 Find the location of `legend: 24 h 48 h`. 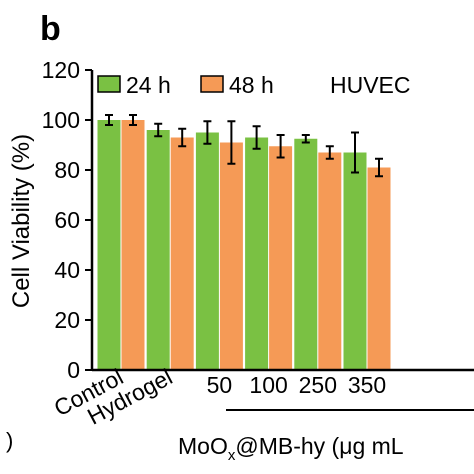

legend: 24 h 48 h is located at coordinates (185, 85).